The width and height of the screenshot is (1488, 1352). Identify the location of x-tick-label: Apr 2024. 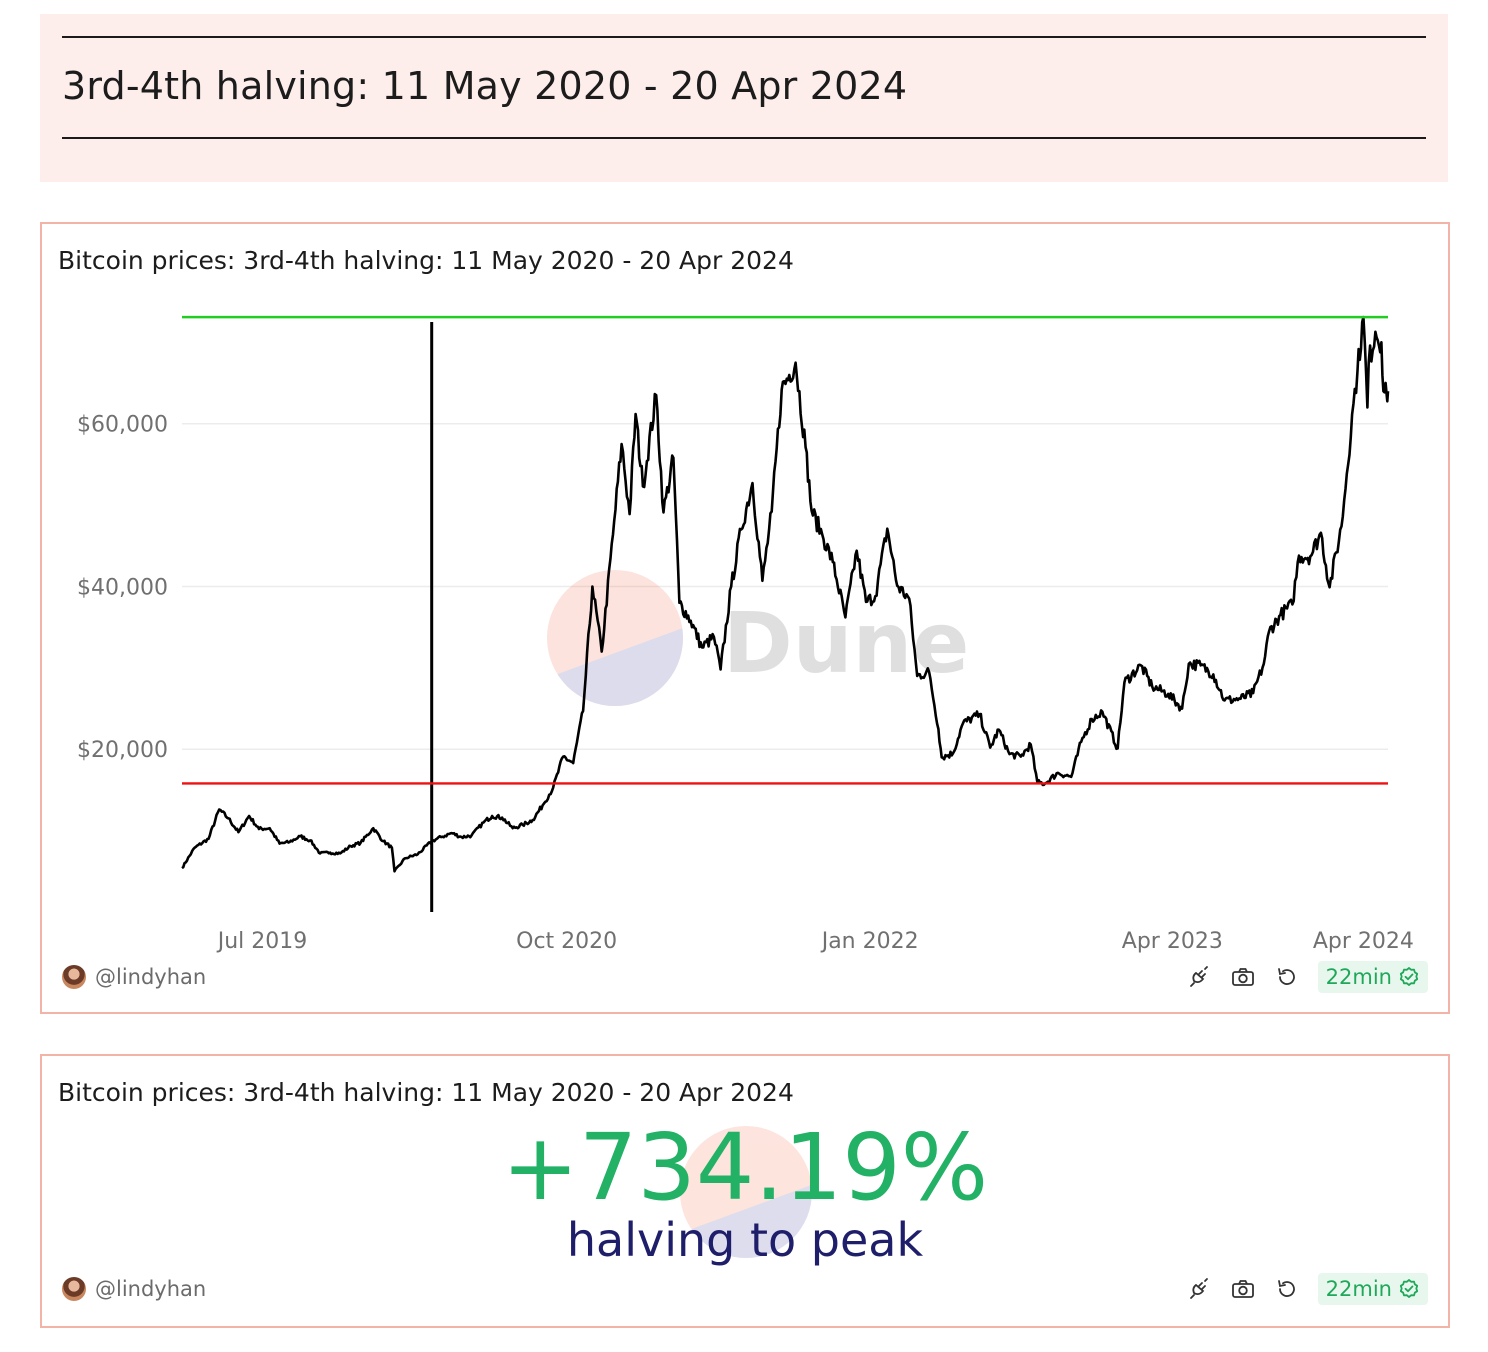
(1363, 941).